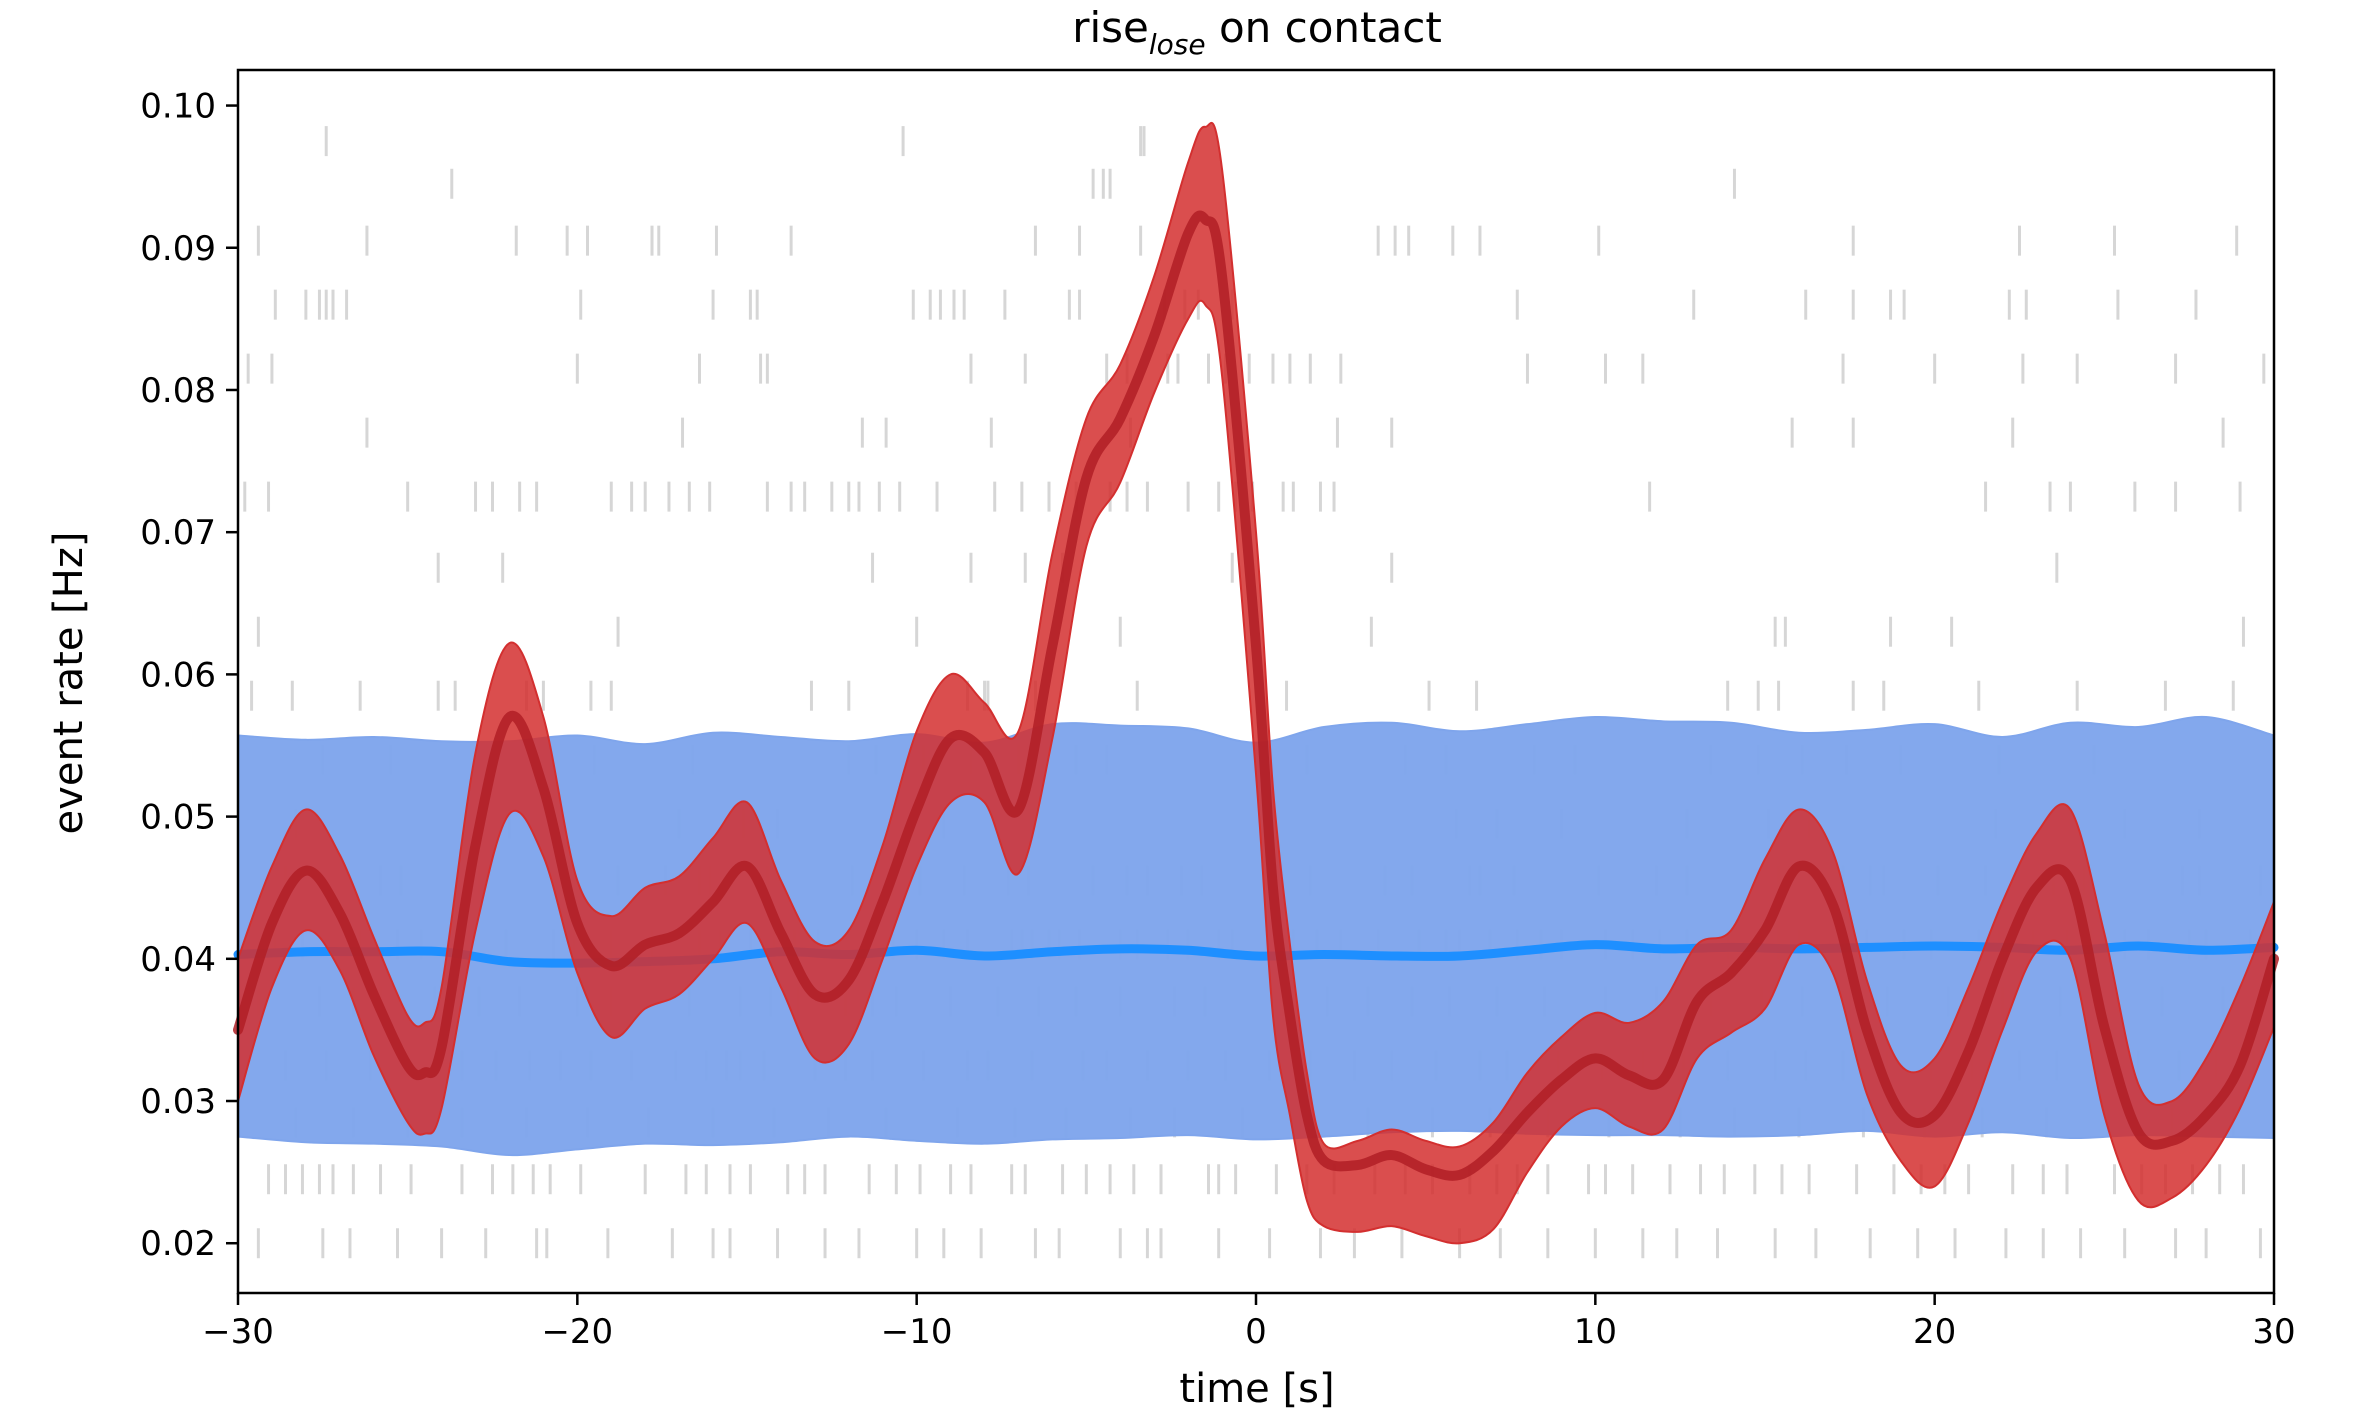  Describe the element at coordinates (178, 818) in the screenshot. I see `y-tick-label: 0.05` at that location.